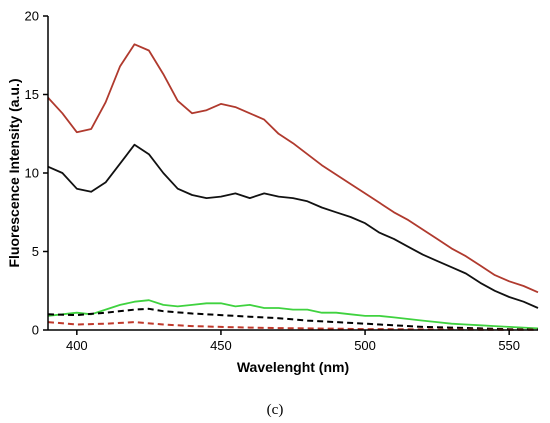 This screenshot has height=423, width=550. What do you see at coordinates (509, 345) in the screenshot?
I see `x-tick-label: 550` at bounding box center [509, 345].